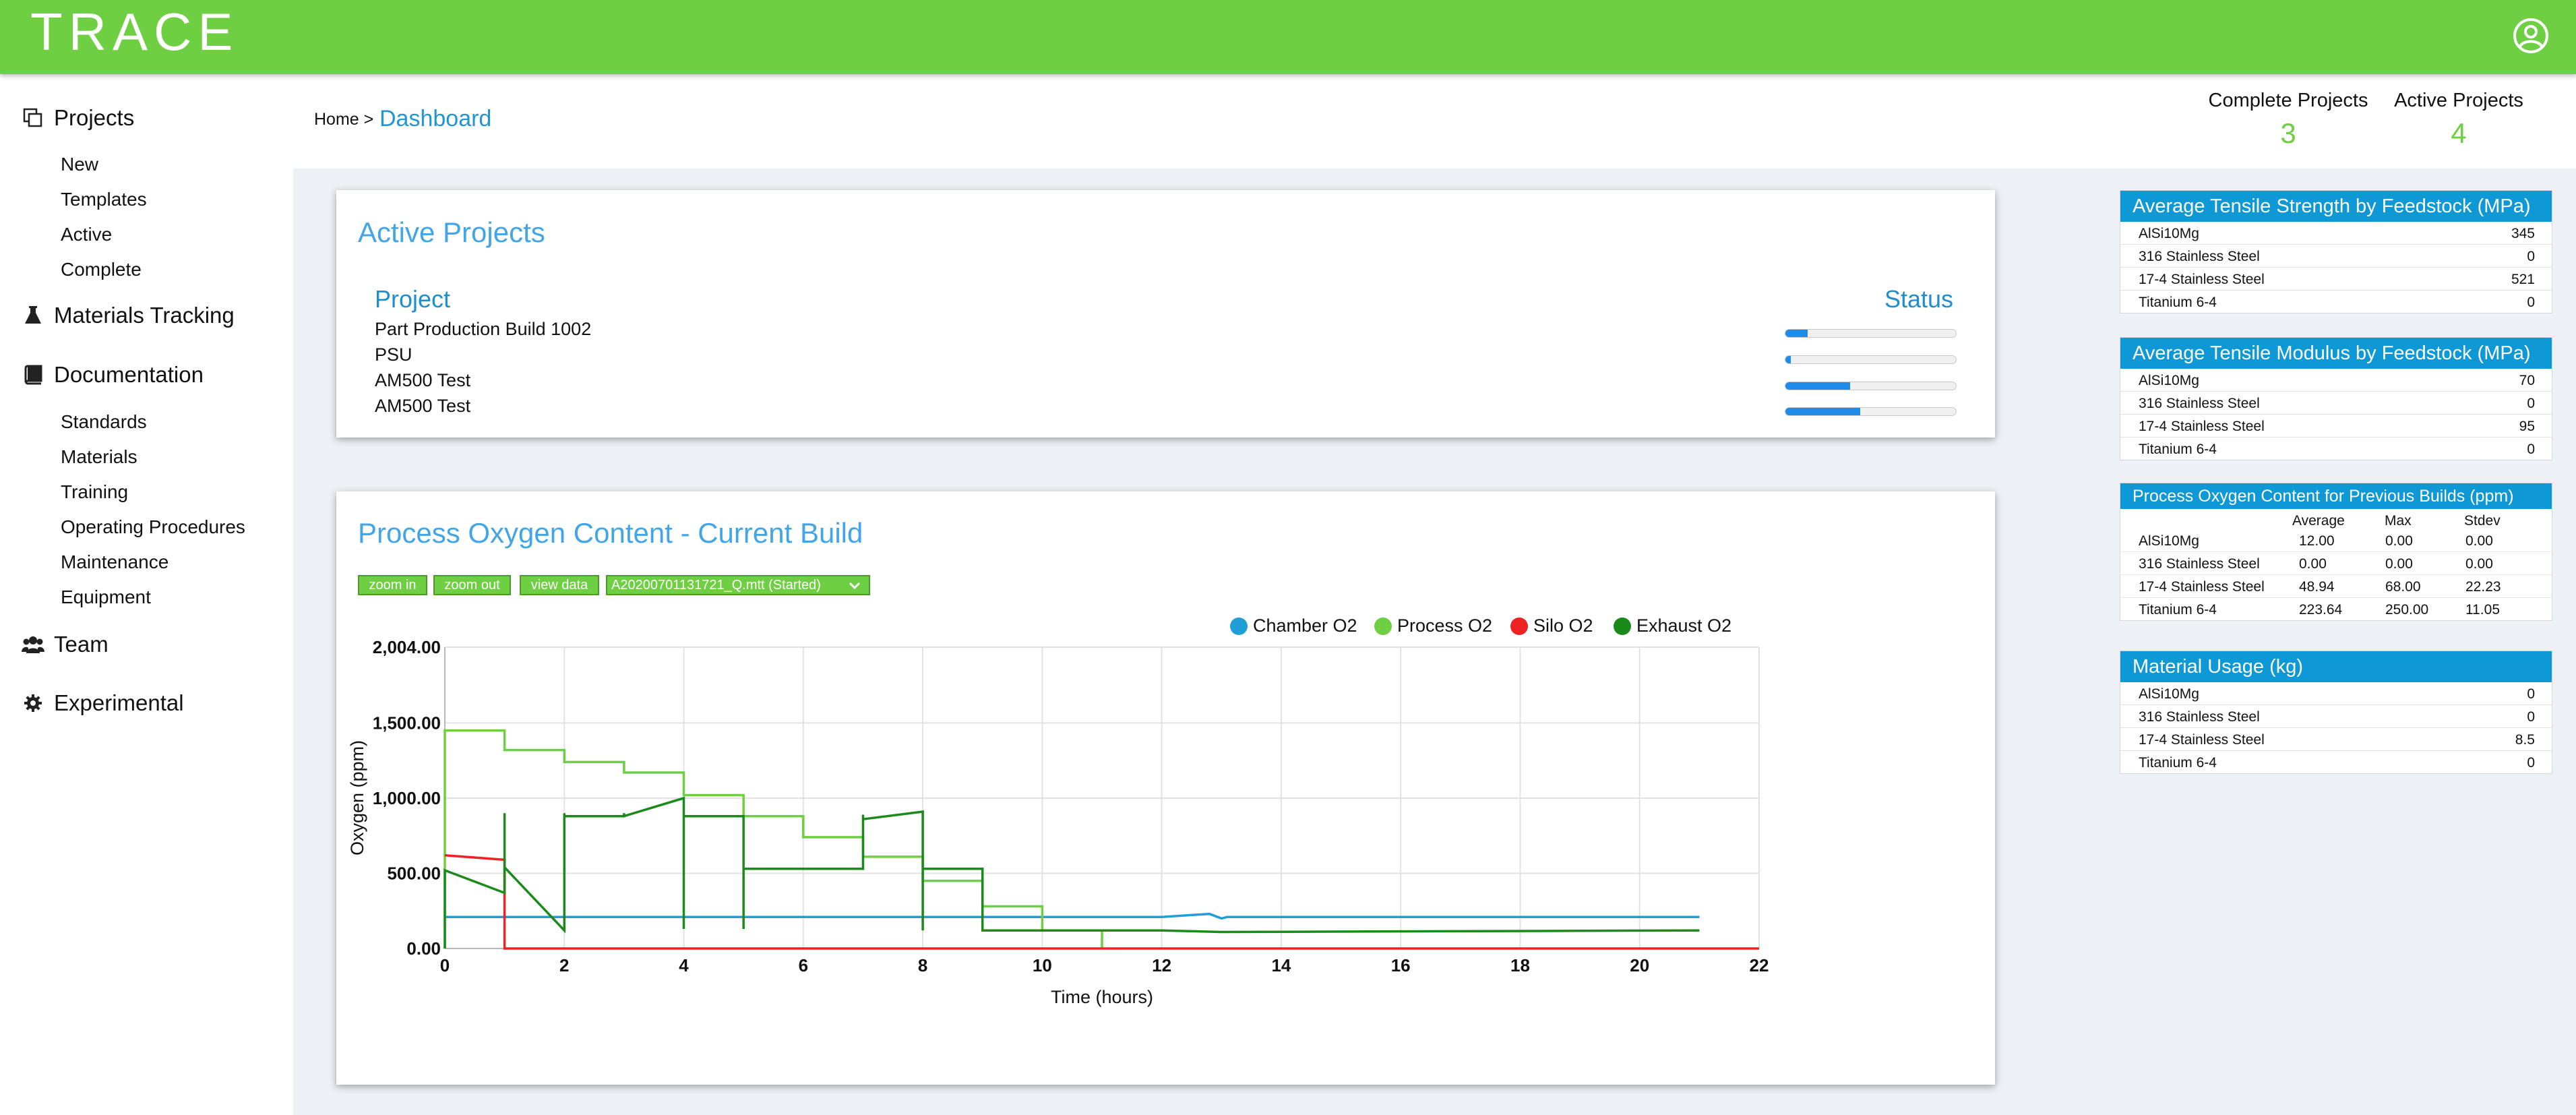  What do you see at coordinates (104, 421) in the screenshot?
I see `sidebar-item-standards: Standards` at bounding box center [104, 421].